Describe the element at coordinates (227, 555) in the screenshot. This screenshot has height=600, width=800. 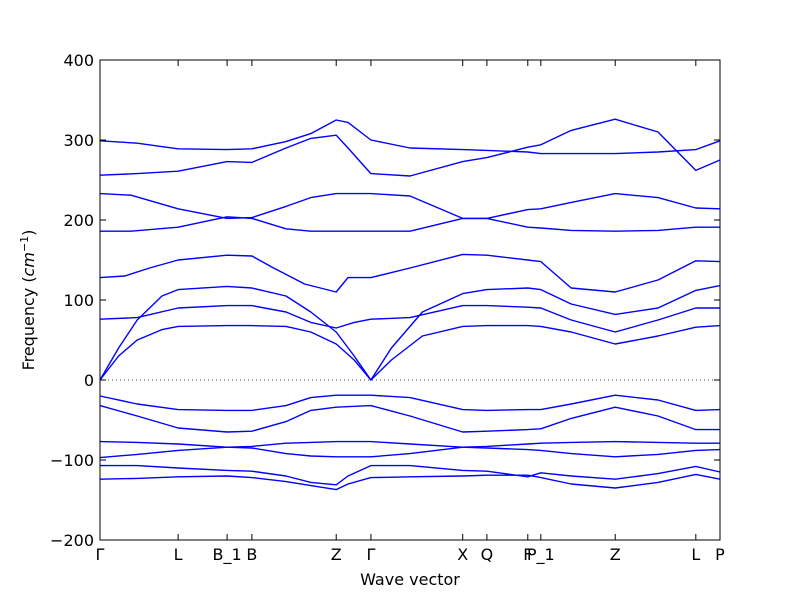
I see `x-tick-label: B_1` at that location.